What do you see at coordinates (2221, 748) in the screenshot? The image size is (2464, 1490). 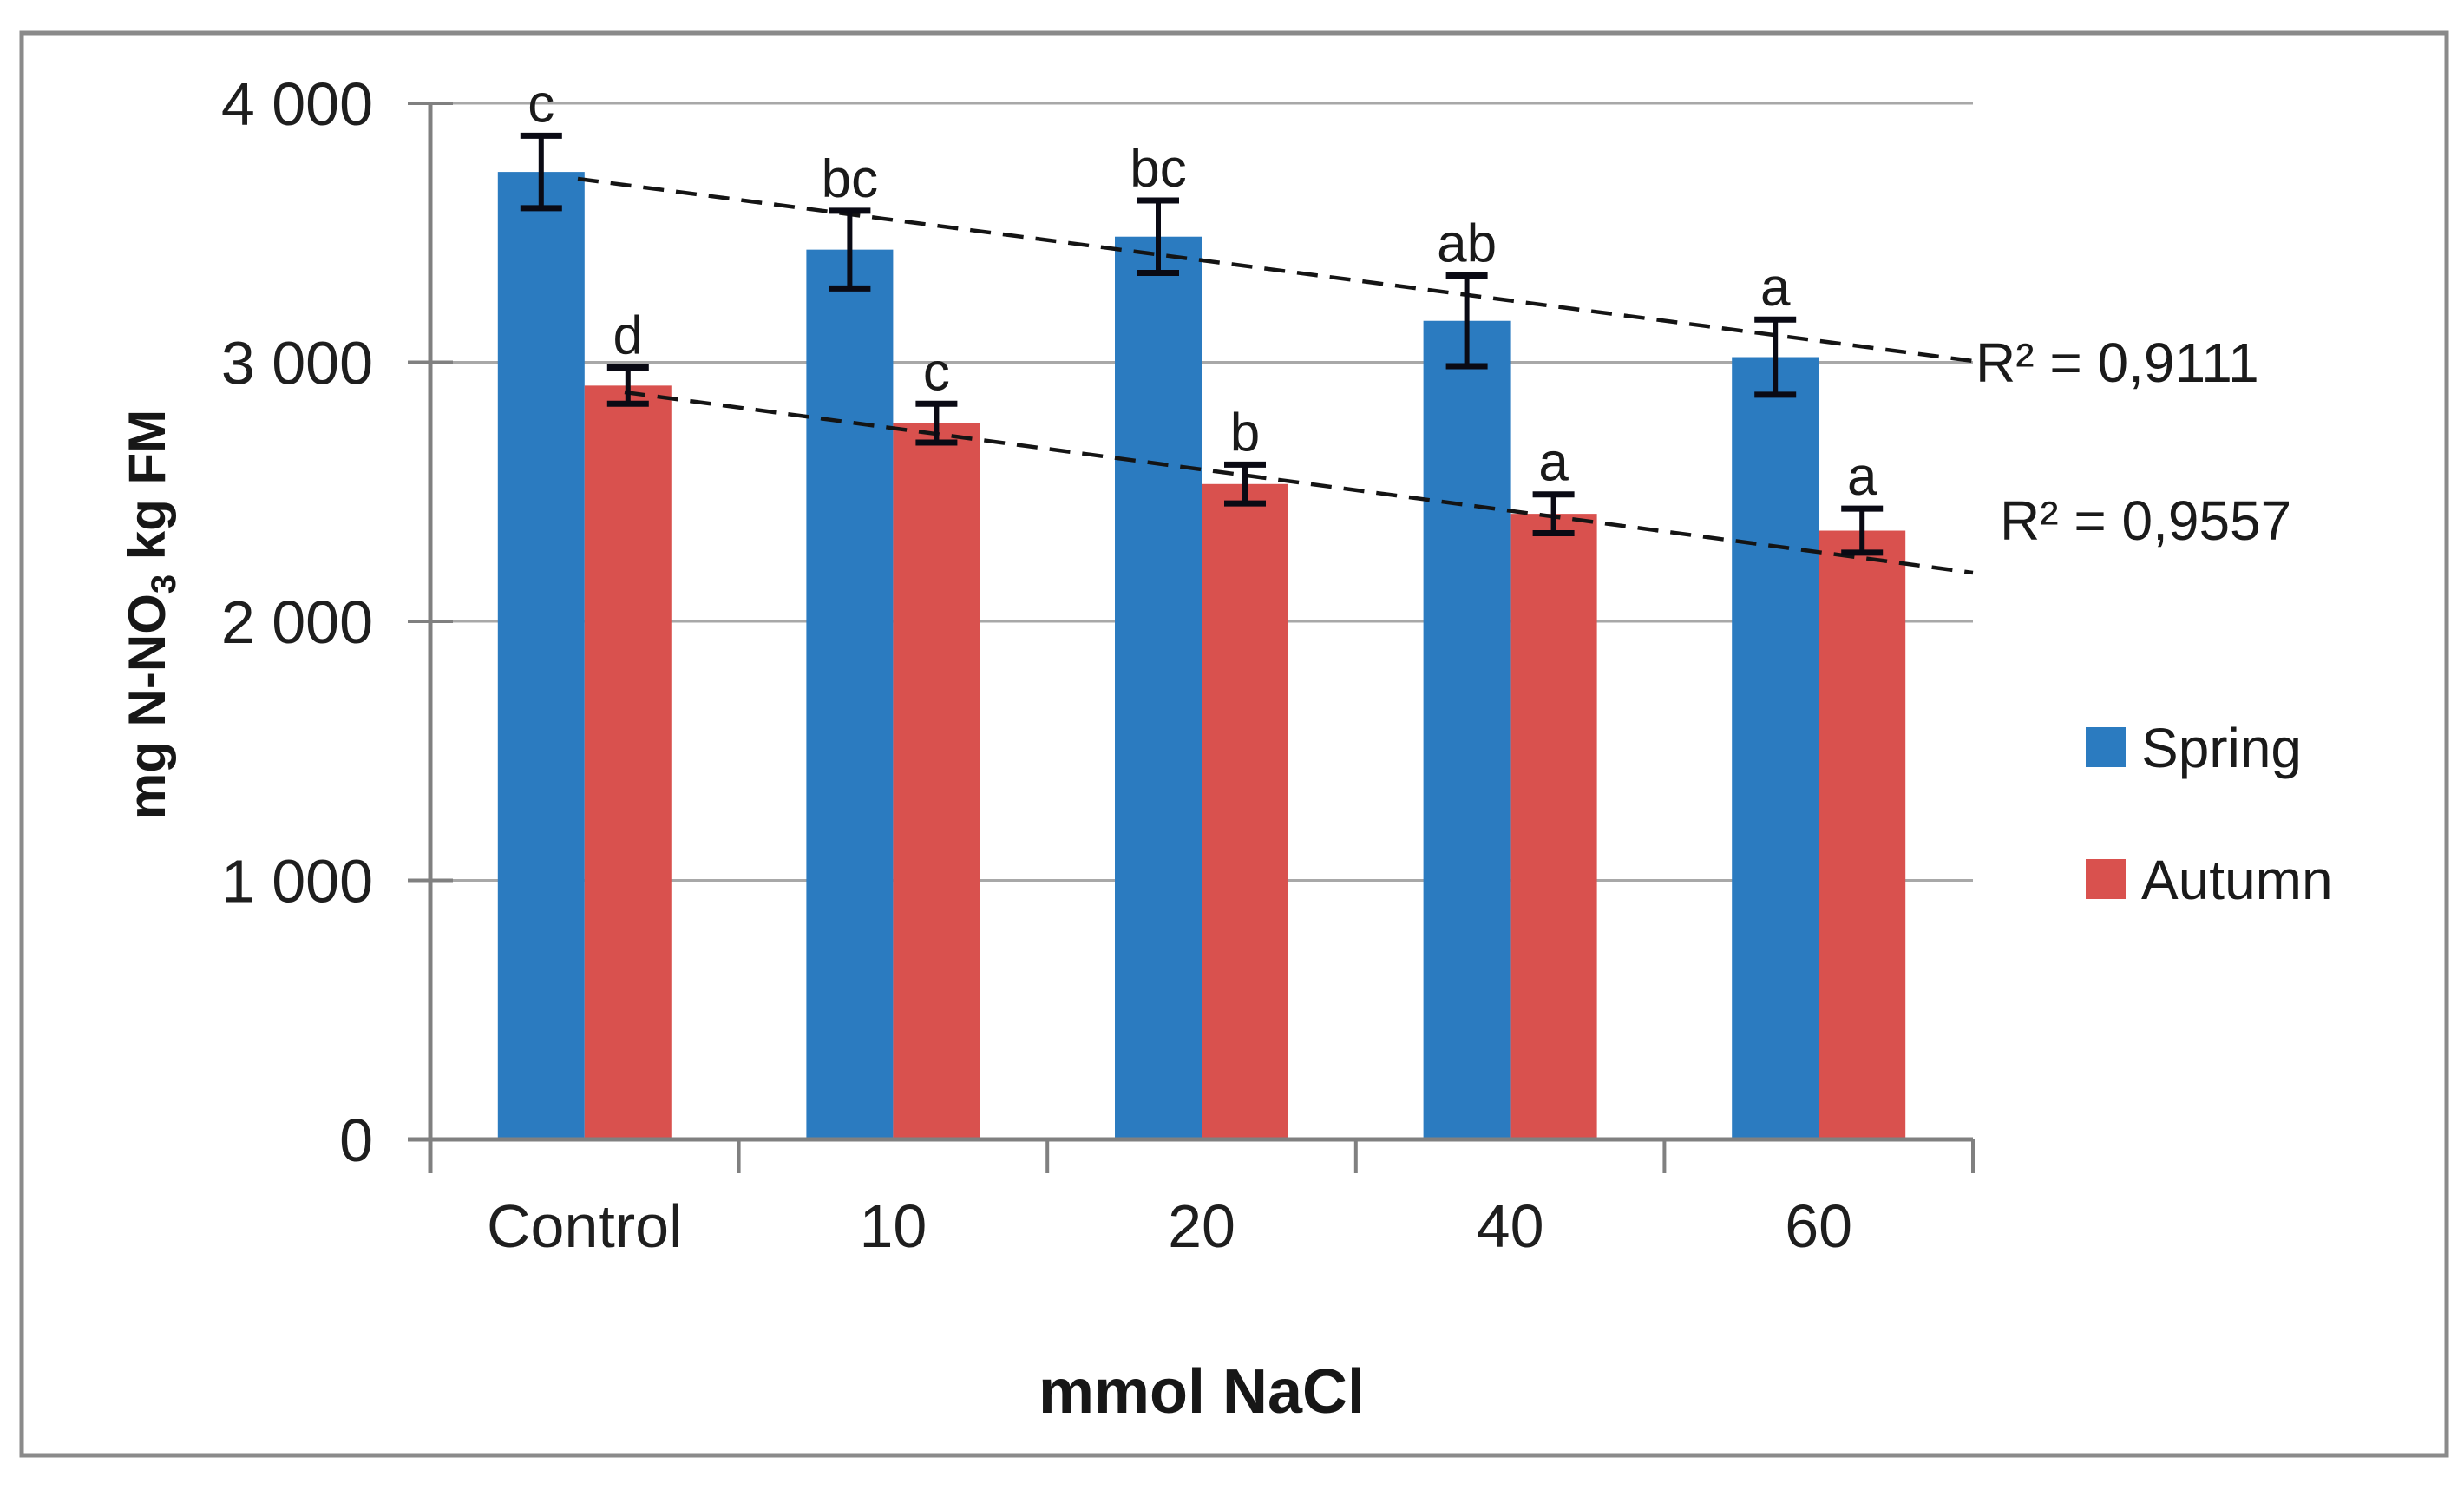 I see `legend-label-spring: Spring` at bounding box center [2221, 748].